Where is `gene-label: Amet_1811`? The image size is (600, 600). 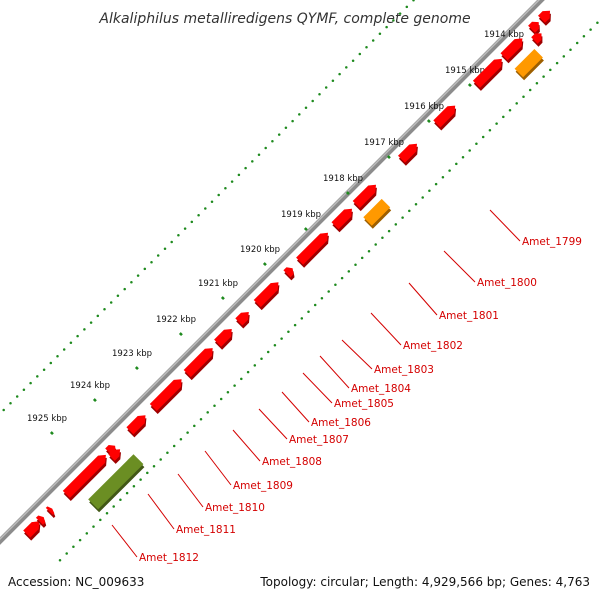 gene-label: Amet_1811 is located at coordinates (206, 530).